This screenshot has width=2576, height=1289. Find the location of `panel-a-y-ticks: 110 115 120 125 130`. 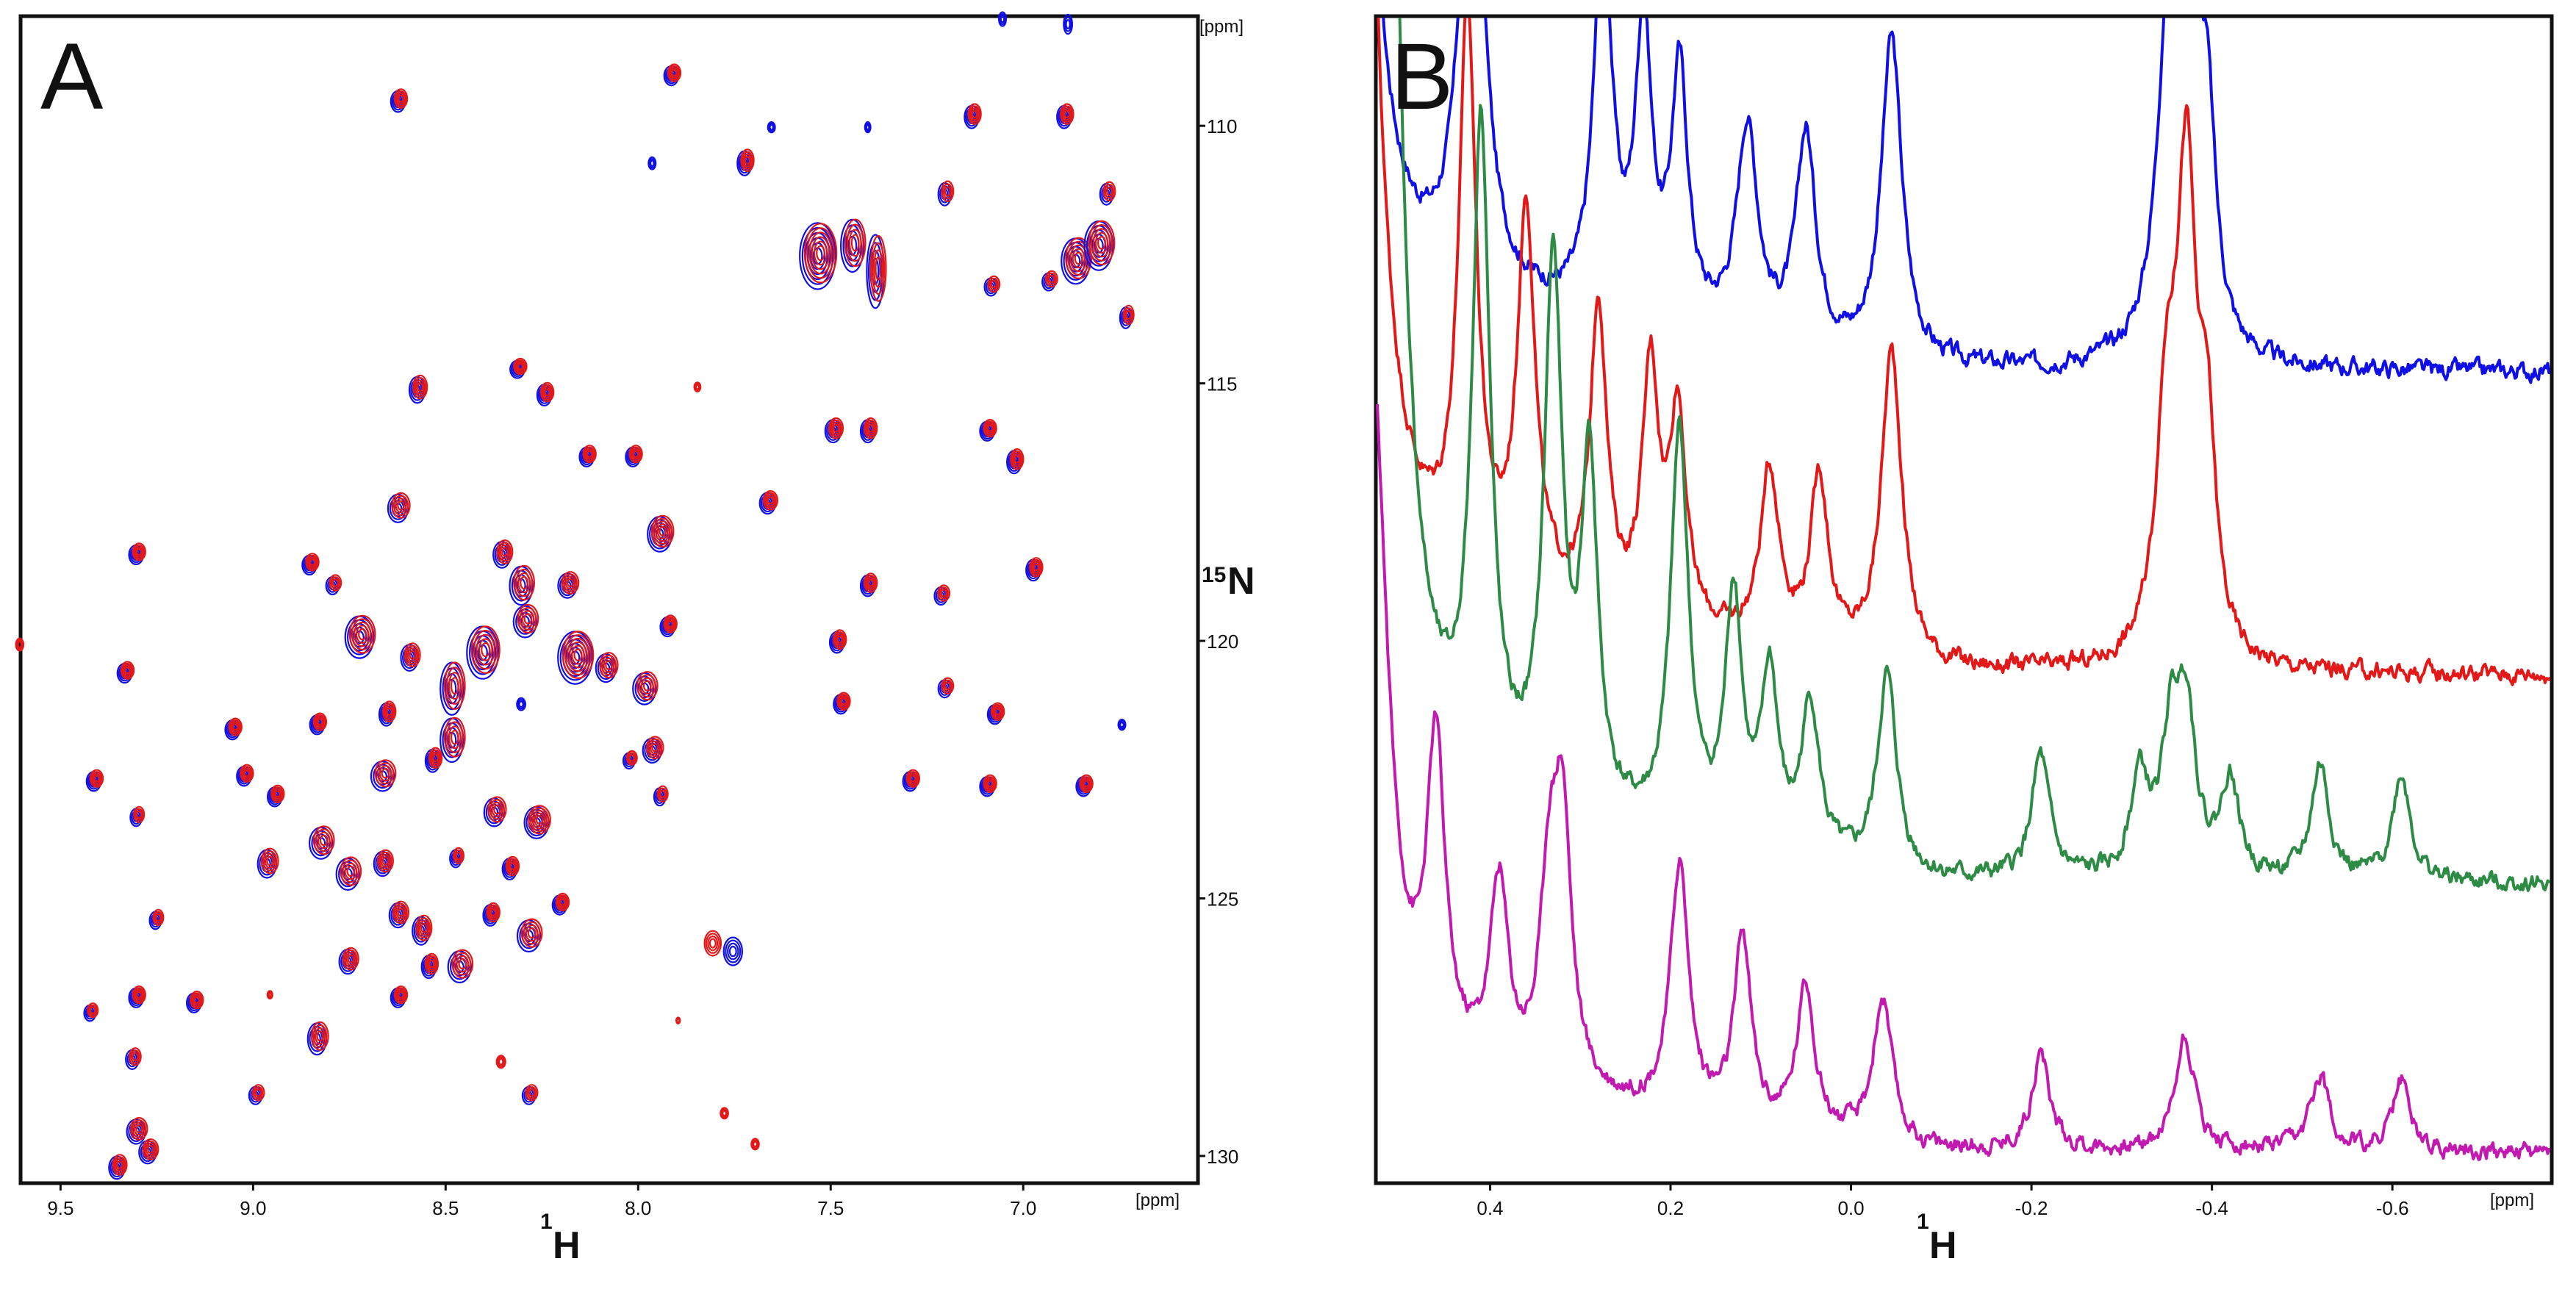

panel-a-y-ticks: 110 115 120 125 130 is located at coordinates (1217, 641).